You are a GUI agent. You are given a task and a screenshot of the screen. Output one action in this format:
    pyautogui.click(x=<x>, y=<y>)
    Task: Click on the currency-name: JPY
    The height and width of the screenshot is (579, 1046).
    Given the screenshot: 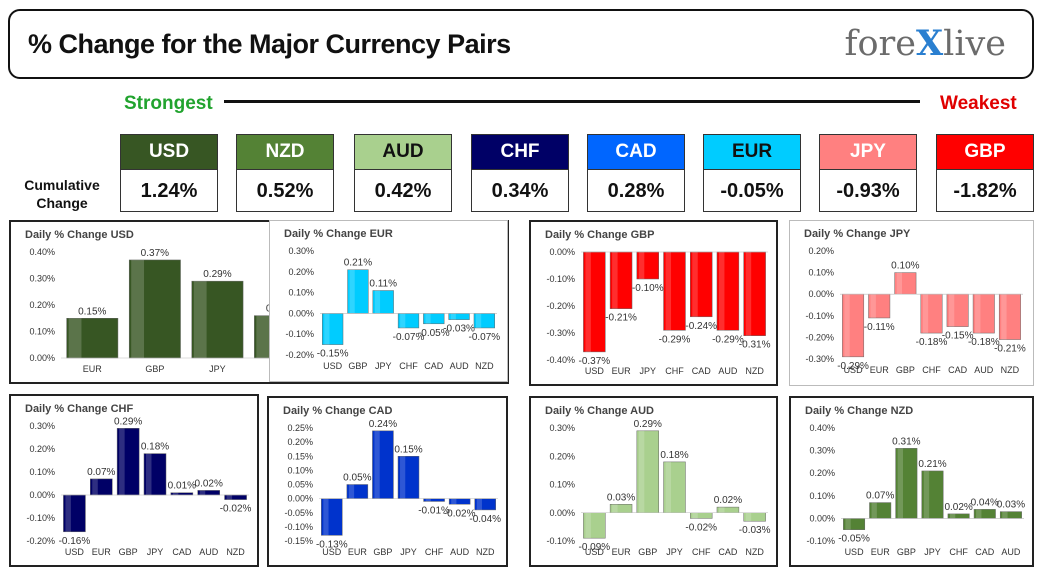 What is the action you would take?
    pyautogui.click(x=868, y=152)
    